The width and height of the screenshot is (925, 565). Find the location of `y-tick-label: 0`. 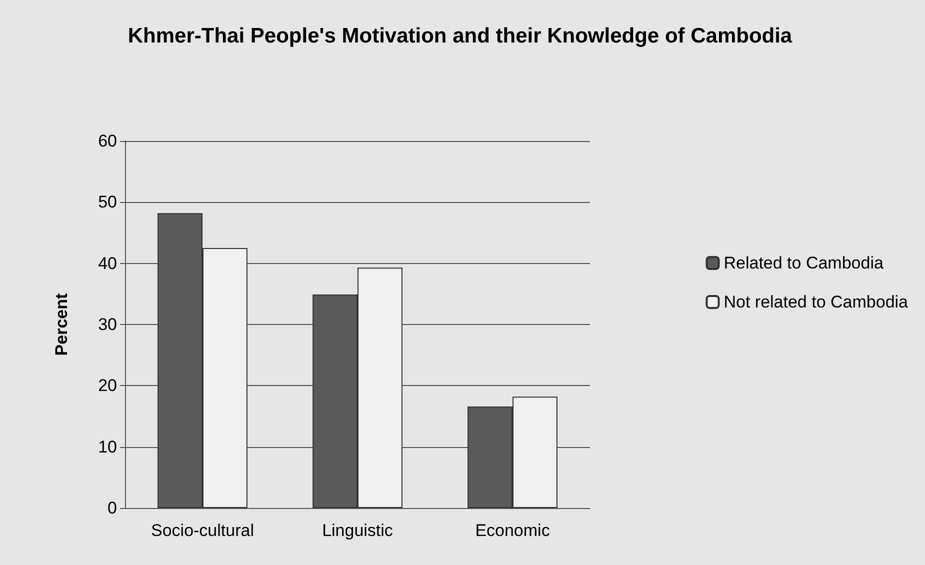

y-tick-label: 0 is located at coordinates (112, 508).